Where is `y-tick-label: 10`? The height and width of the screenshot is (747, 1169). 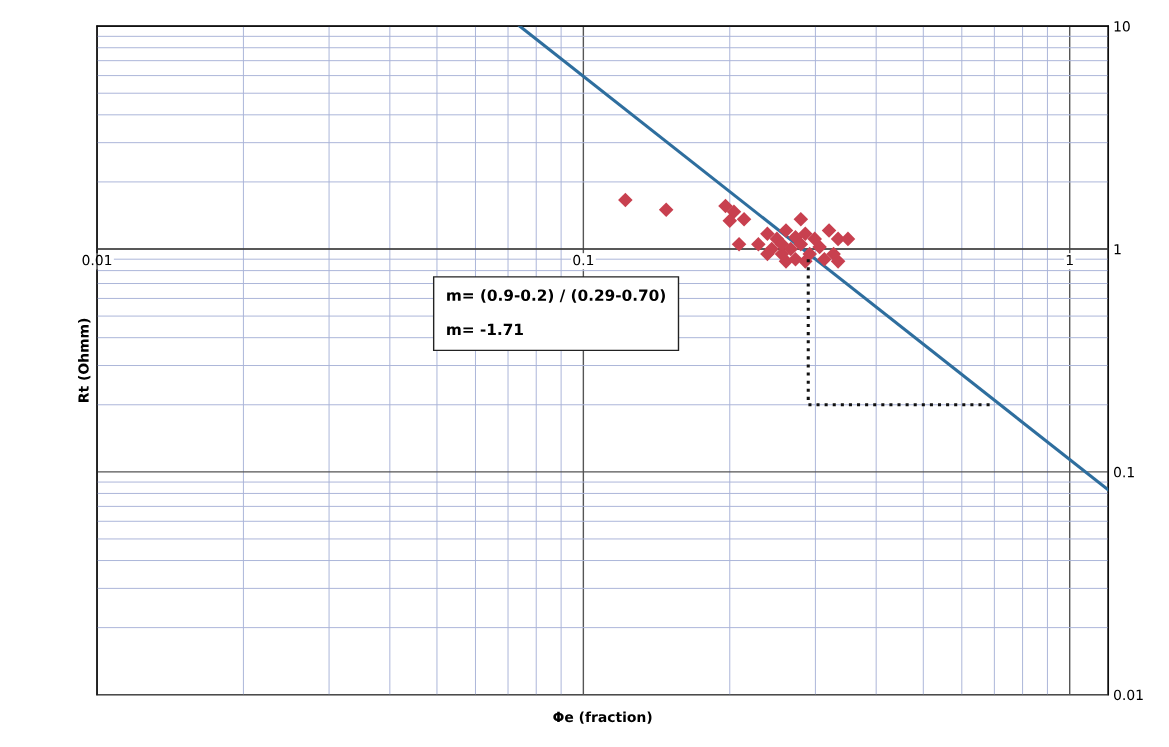 y-tick-label: 10 is located at coordinates (1122, 26).